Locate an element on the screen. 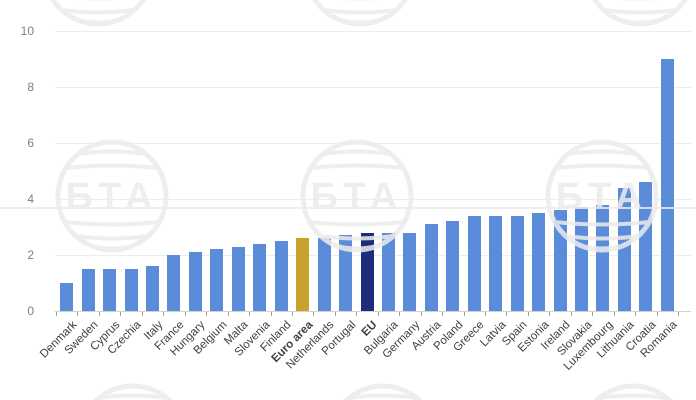 The width and height of the screenshot is (696, 400). bar-france is located at coordinates (174, 283).